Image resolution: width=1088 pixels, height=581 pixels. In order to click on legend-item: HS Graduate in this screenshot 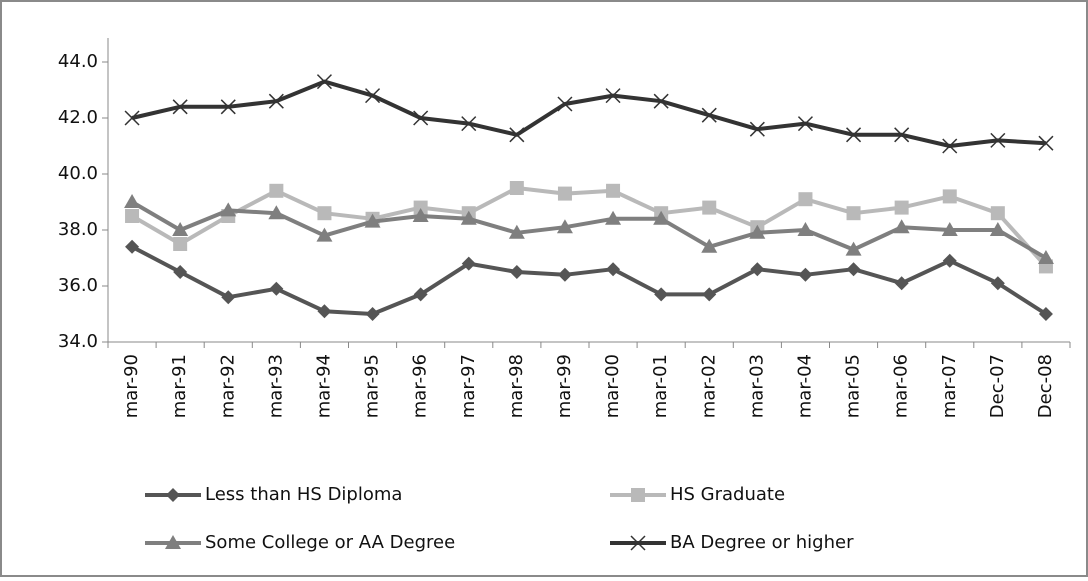, I will do `click(697, 494)`.